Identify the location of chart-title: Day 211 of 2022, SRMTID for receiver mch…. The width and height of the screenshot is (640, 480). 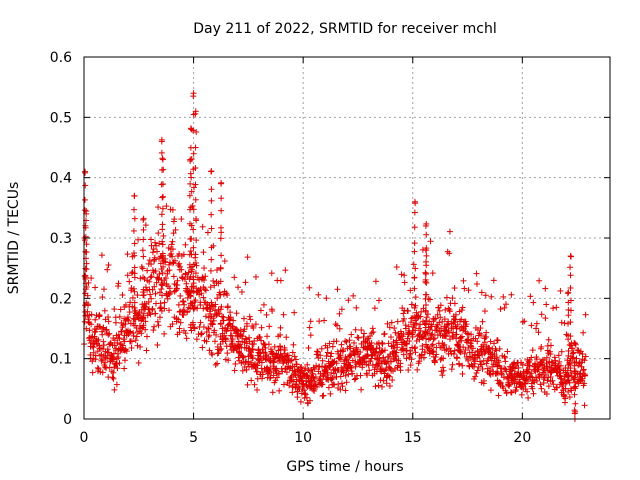
(345, 29).